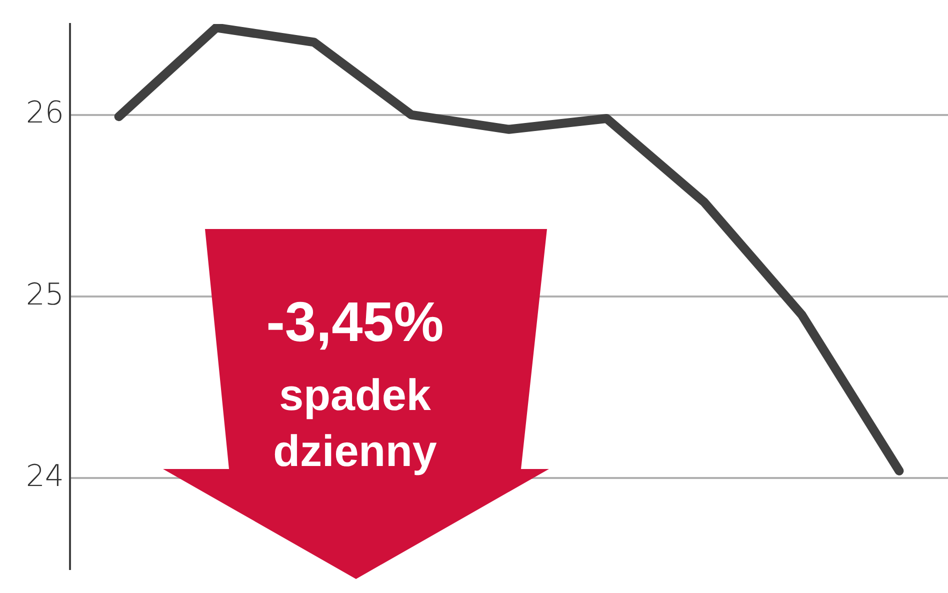  What do you see at coordinates (45, 476) in the screenshot?
I see `y-tick-label: 24` at bounding box center [45, 476].